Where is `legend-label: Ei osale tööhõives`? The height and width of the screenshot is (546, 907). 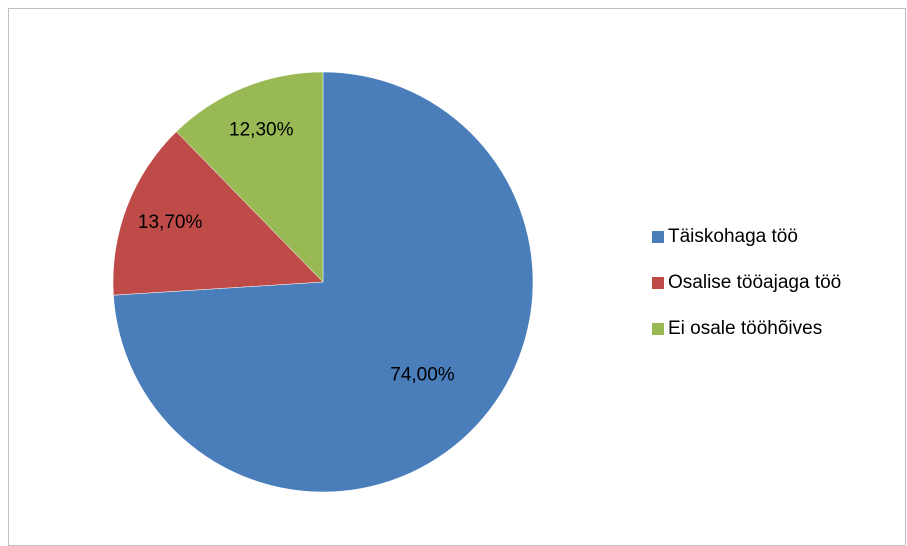
legend-label: Ei osale tööhõives is located at coordinates (745, 328).